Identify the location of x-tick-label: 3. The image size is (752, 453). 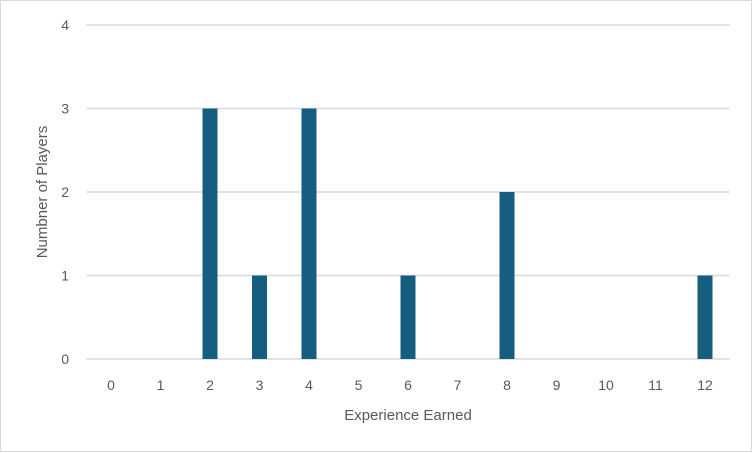
(260, 385).